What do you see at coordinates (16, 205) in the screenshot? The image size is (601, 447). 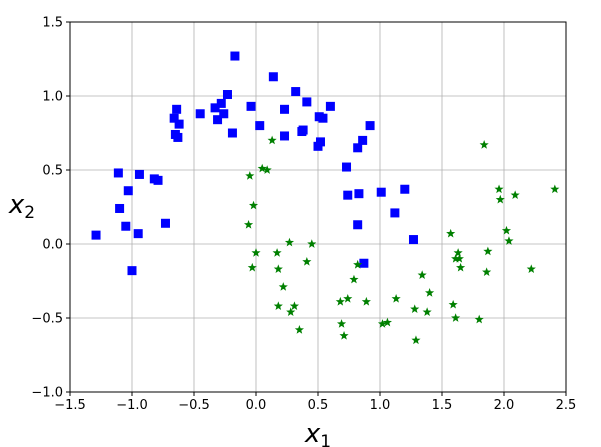 I see `y-axis-label-main: x` at bounding box center [16, 205].